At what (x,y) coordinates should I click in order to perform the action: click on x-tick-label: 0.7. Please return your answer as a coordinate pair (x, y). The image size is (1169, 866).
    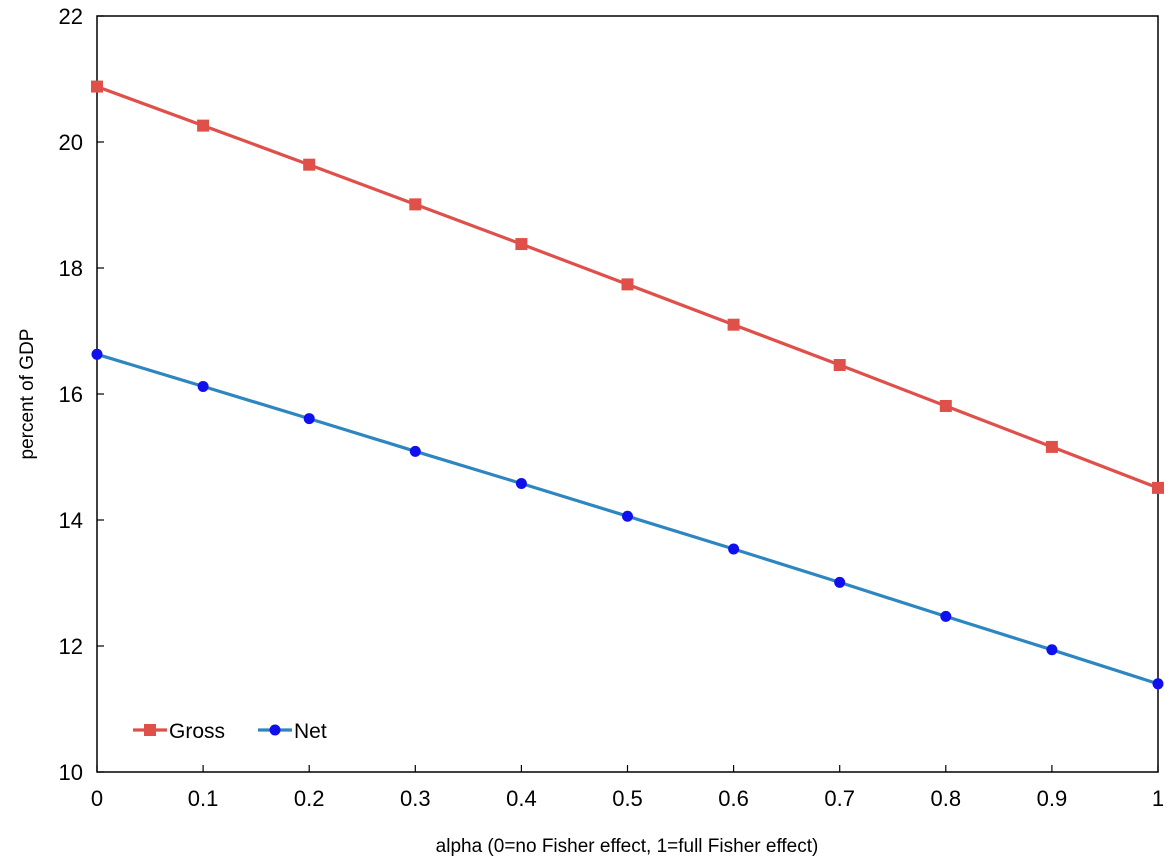
    Looking at the image, I should click on (839, 798).